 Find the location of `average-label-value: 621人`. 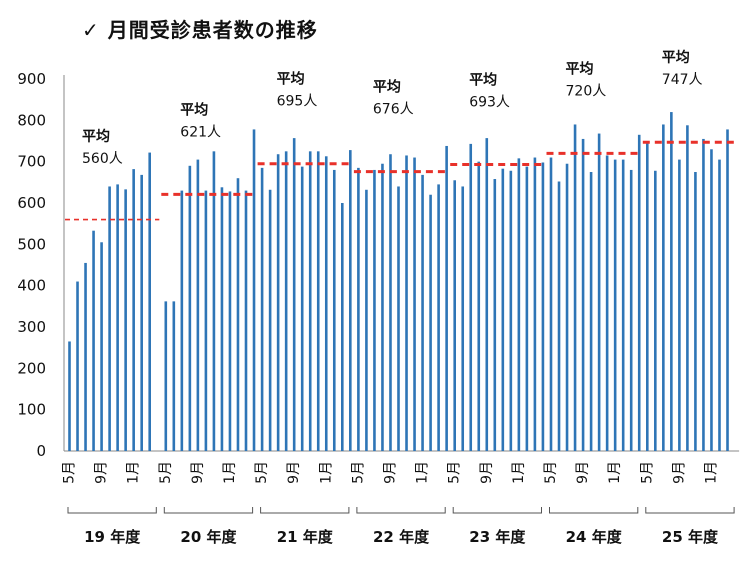

average-label-value: 621人 is located at coordinates (200, 132).